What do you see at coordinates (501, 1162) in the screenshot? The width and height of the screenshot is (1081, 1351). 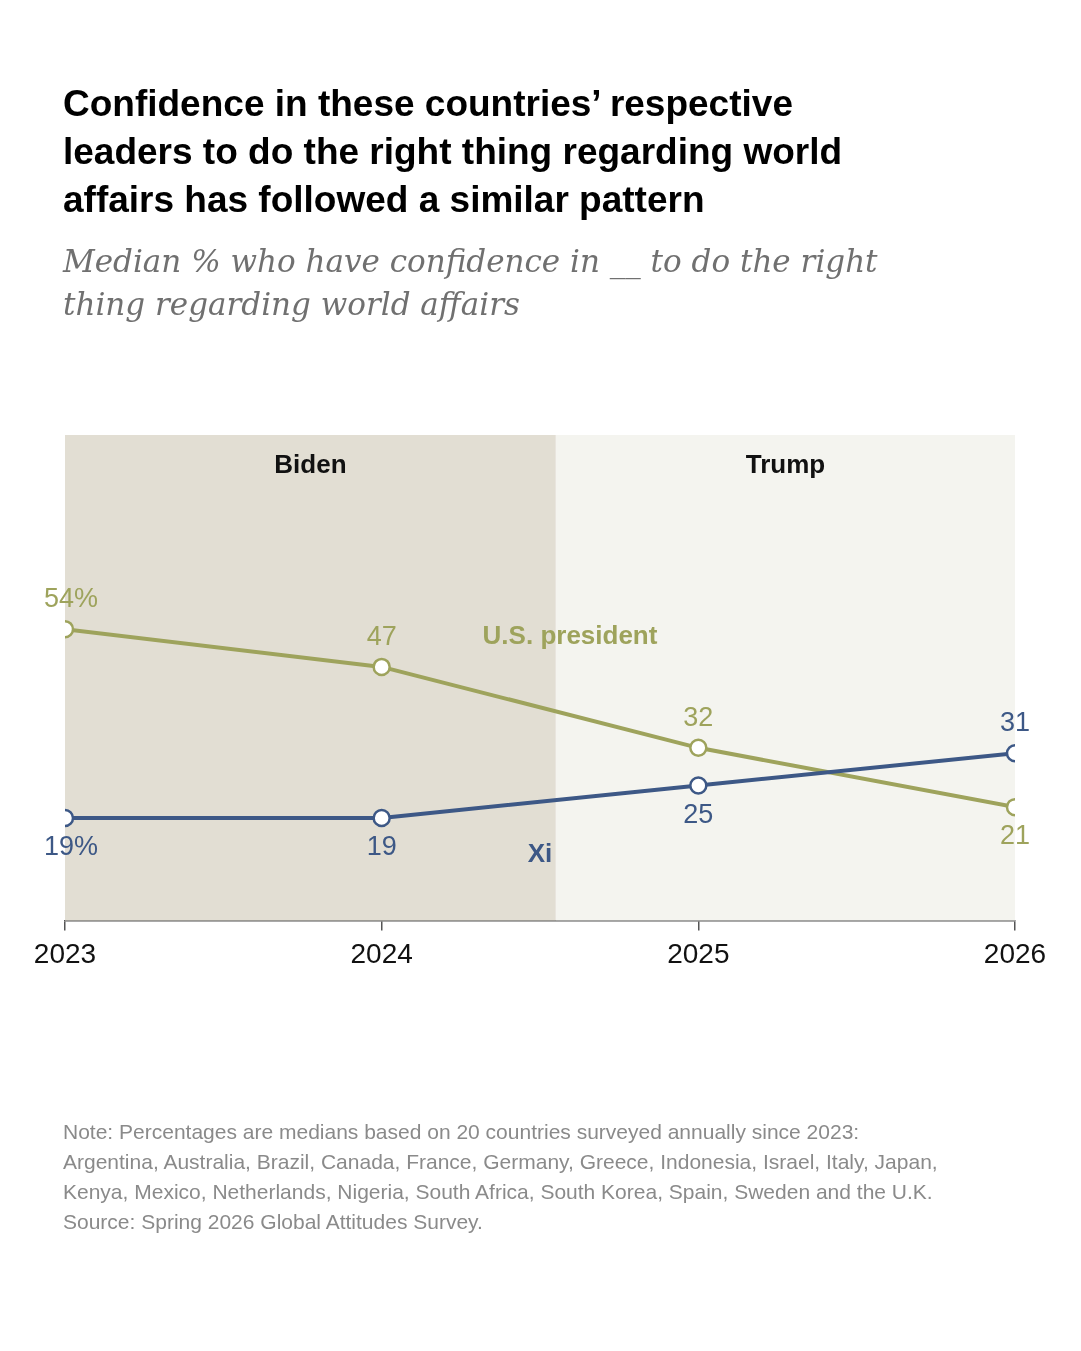 I see `text: Note: Percentages are medians based on 20 countries surveyed annually since 2023: Argentina, Australia, Brazil, Canada, France, Germany, Greece, Indonesia, Israel, Italy, Japan, Kenya, Mexico, Netherlands, Nigeria, South Africa, South Korea, Spain, Sweden and the U.K.` at bounding box center [501, 1162].